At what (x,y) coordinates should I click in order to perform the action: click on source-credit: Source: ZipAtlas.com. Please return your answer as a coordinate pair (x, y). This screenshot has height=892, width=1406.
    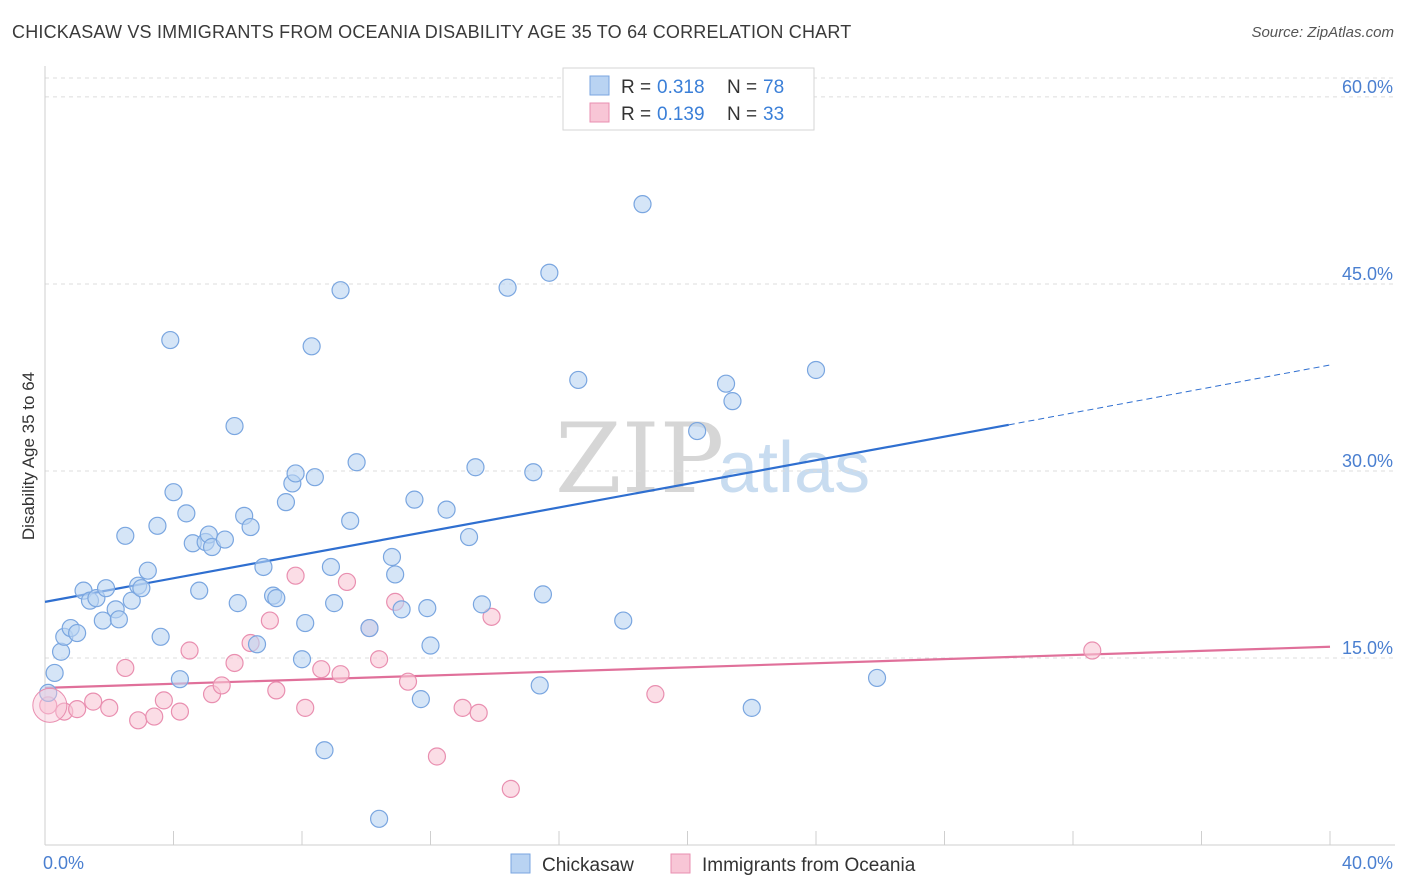
    Looking at the image, I should click on (1322, 32).